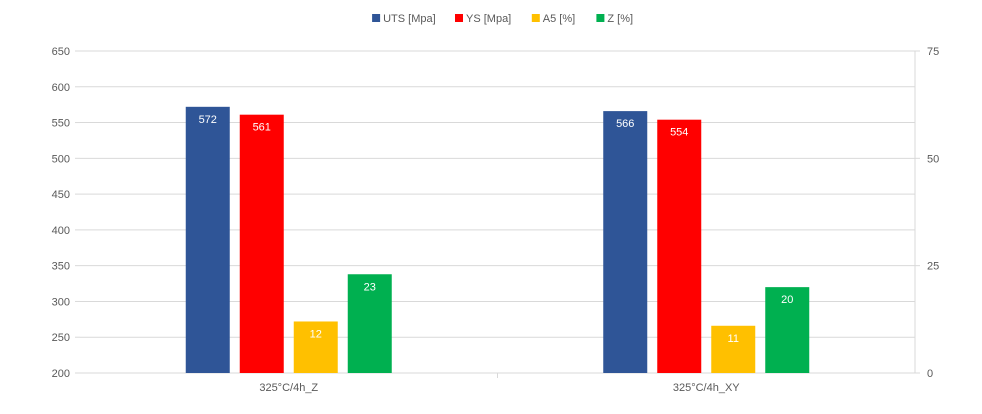 The image size is (982, 414). Describe the element at coordinates (376, 18) in the screenshot. I see `legend-swatch-uts-mpa` at that location.